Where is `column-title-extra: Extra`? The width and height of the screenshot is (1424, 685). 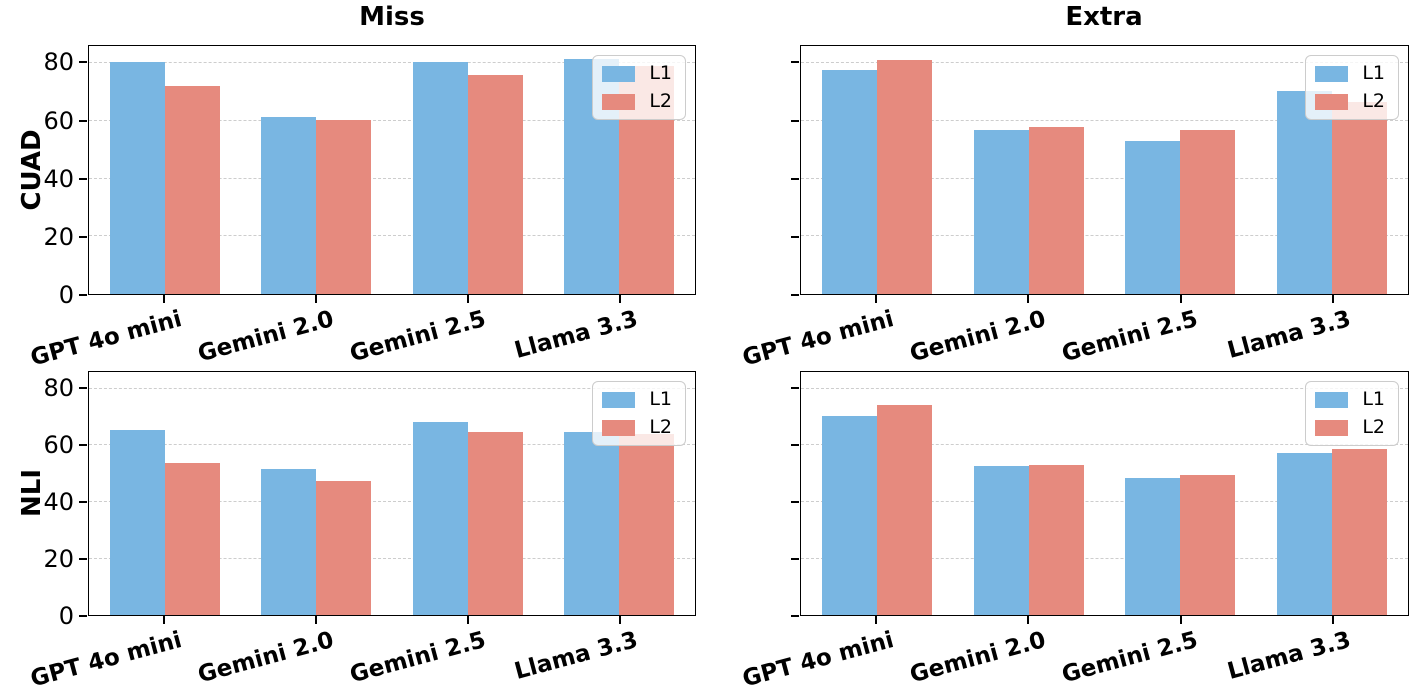
column-title-extra: Extra is located at coordinates (1104, 17).